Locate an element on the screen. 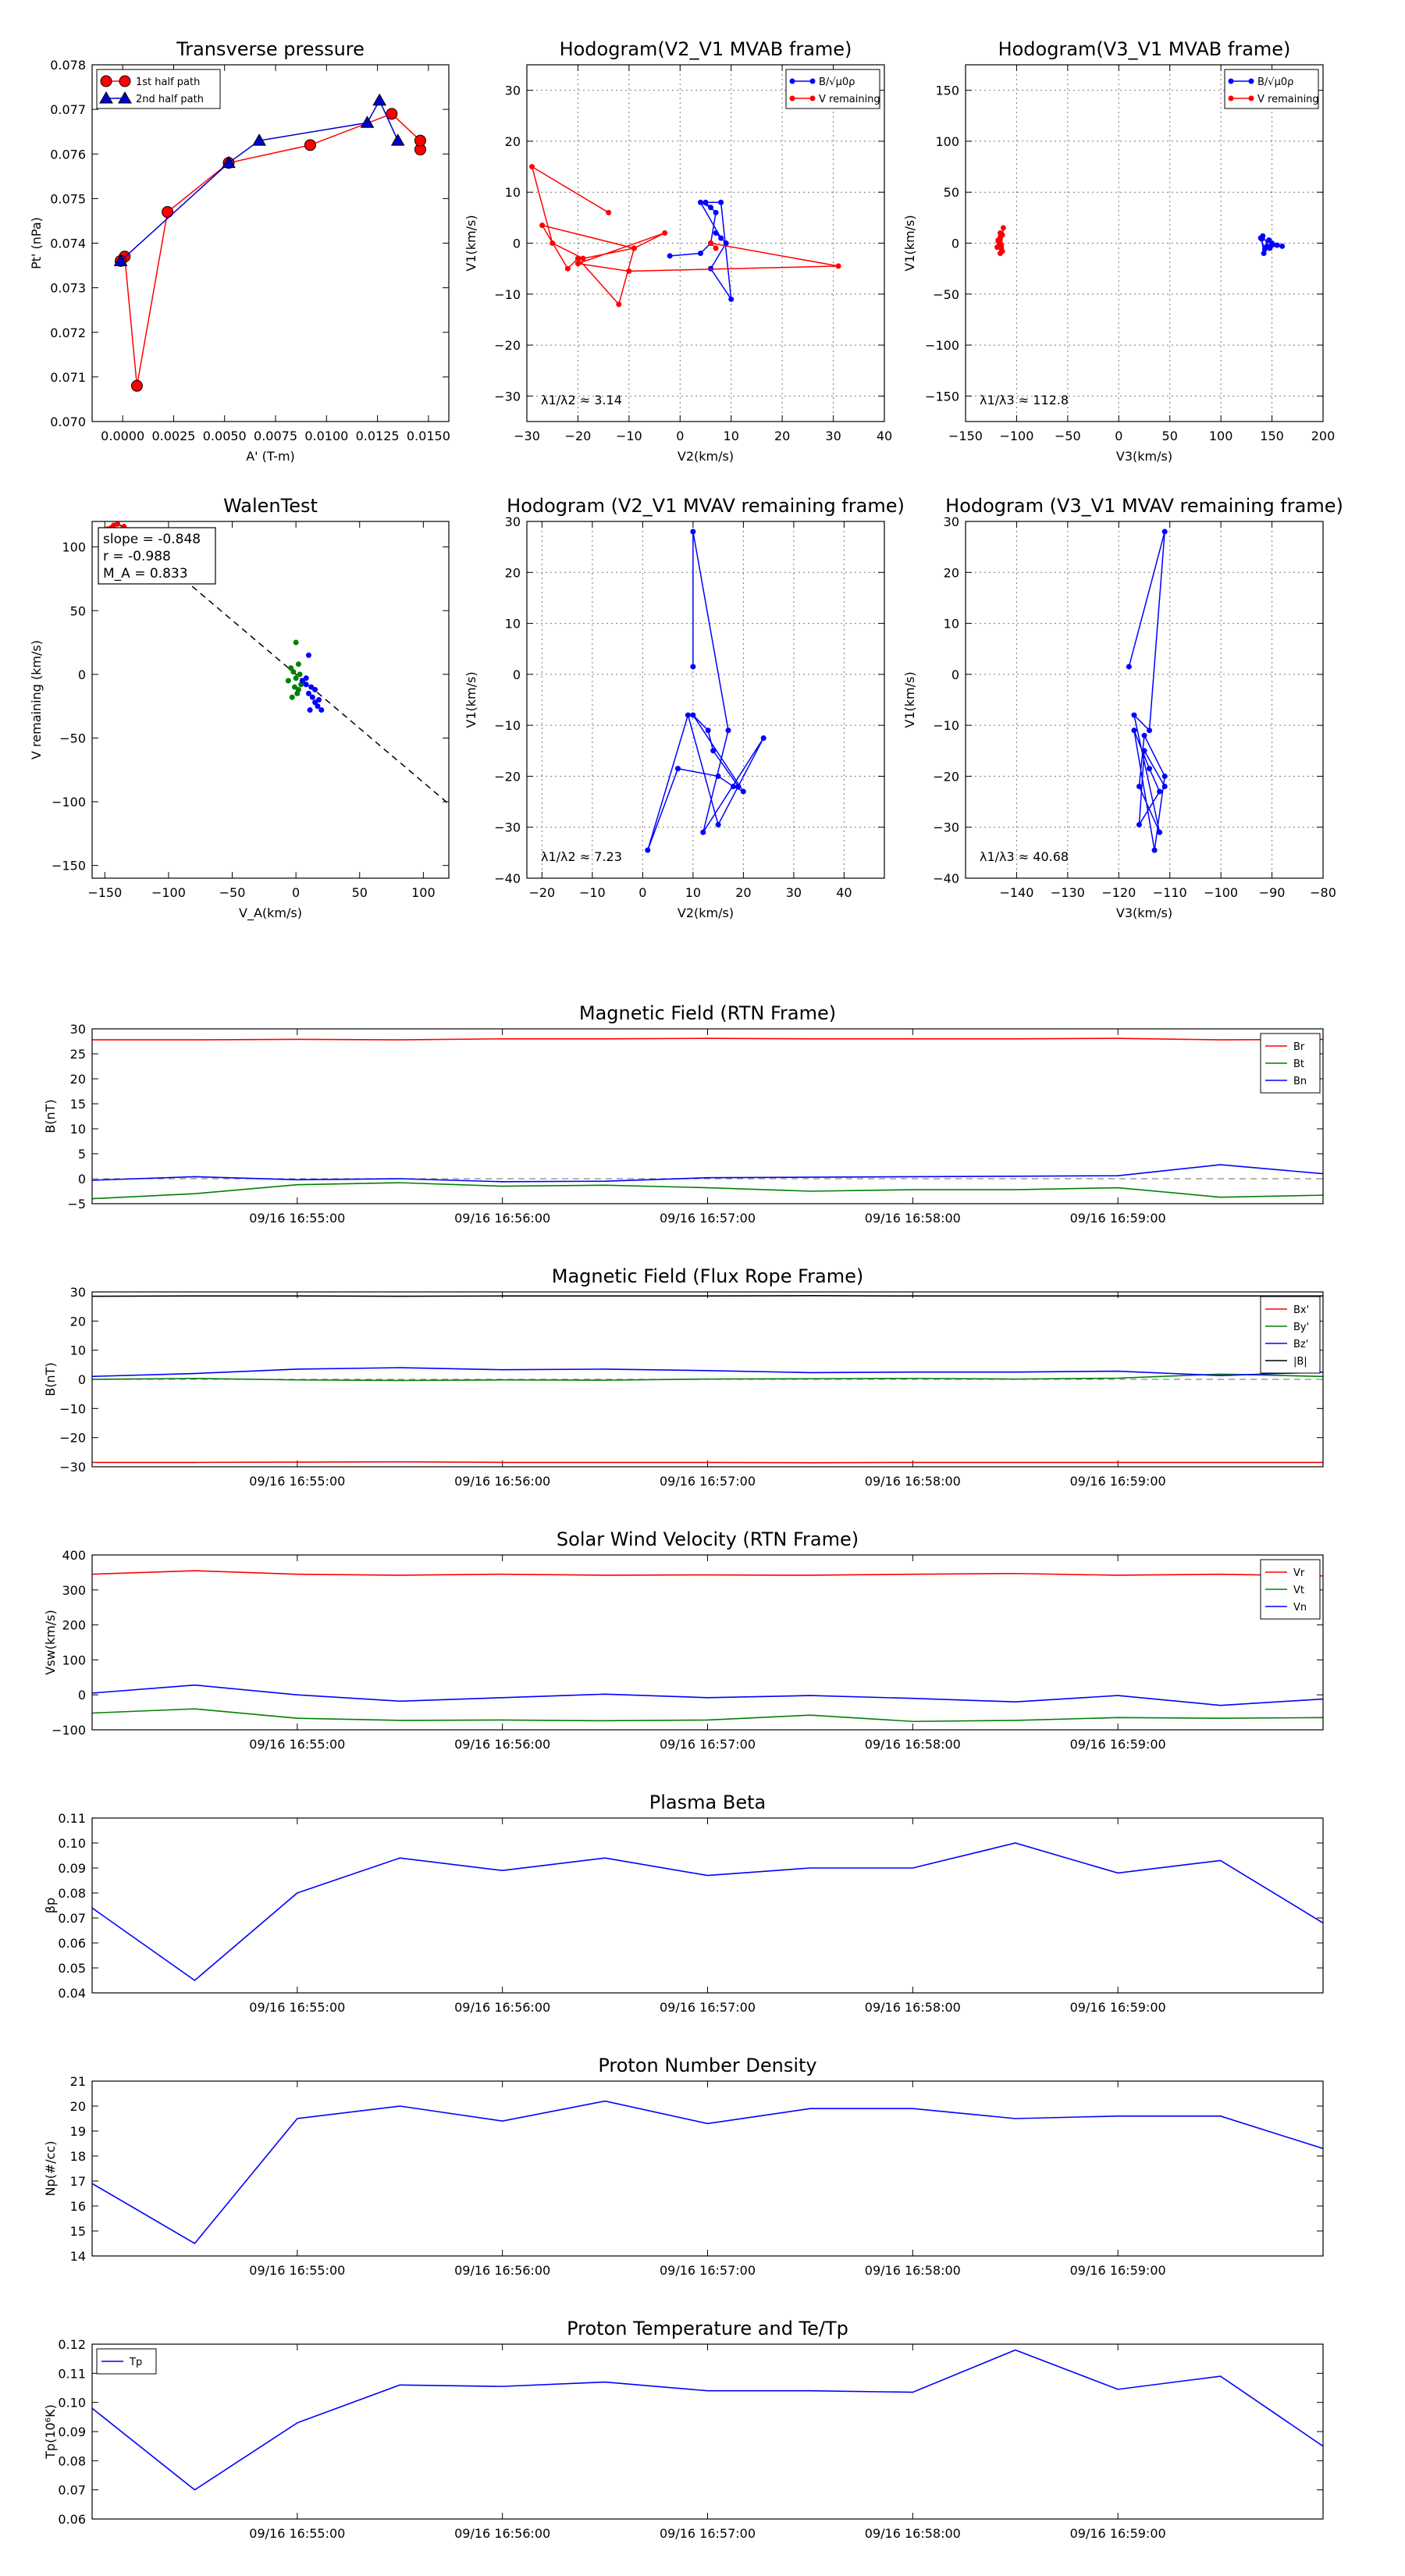 The image size is (1405, 2576). x-tick-label: −20 is located at coordinates (578, 436).